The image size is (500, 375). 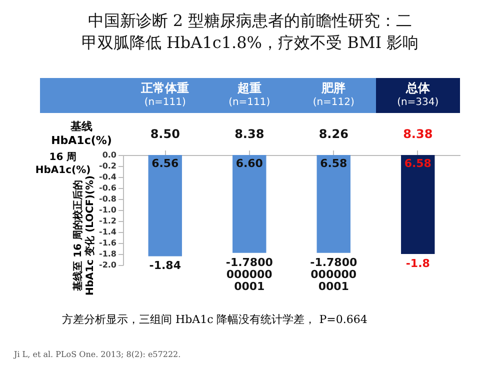 I want to click on data-label: -1.8, so click(x=418, y=263).